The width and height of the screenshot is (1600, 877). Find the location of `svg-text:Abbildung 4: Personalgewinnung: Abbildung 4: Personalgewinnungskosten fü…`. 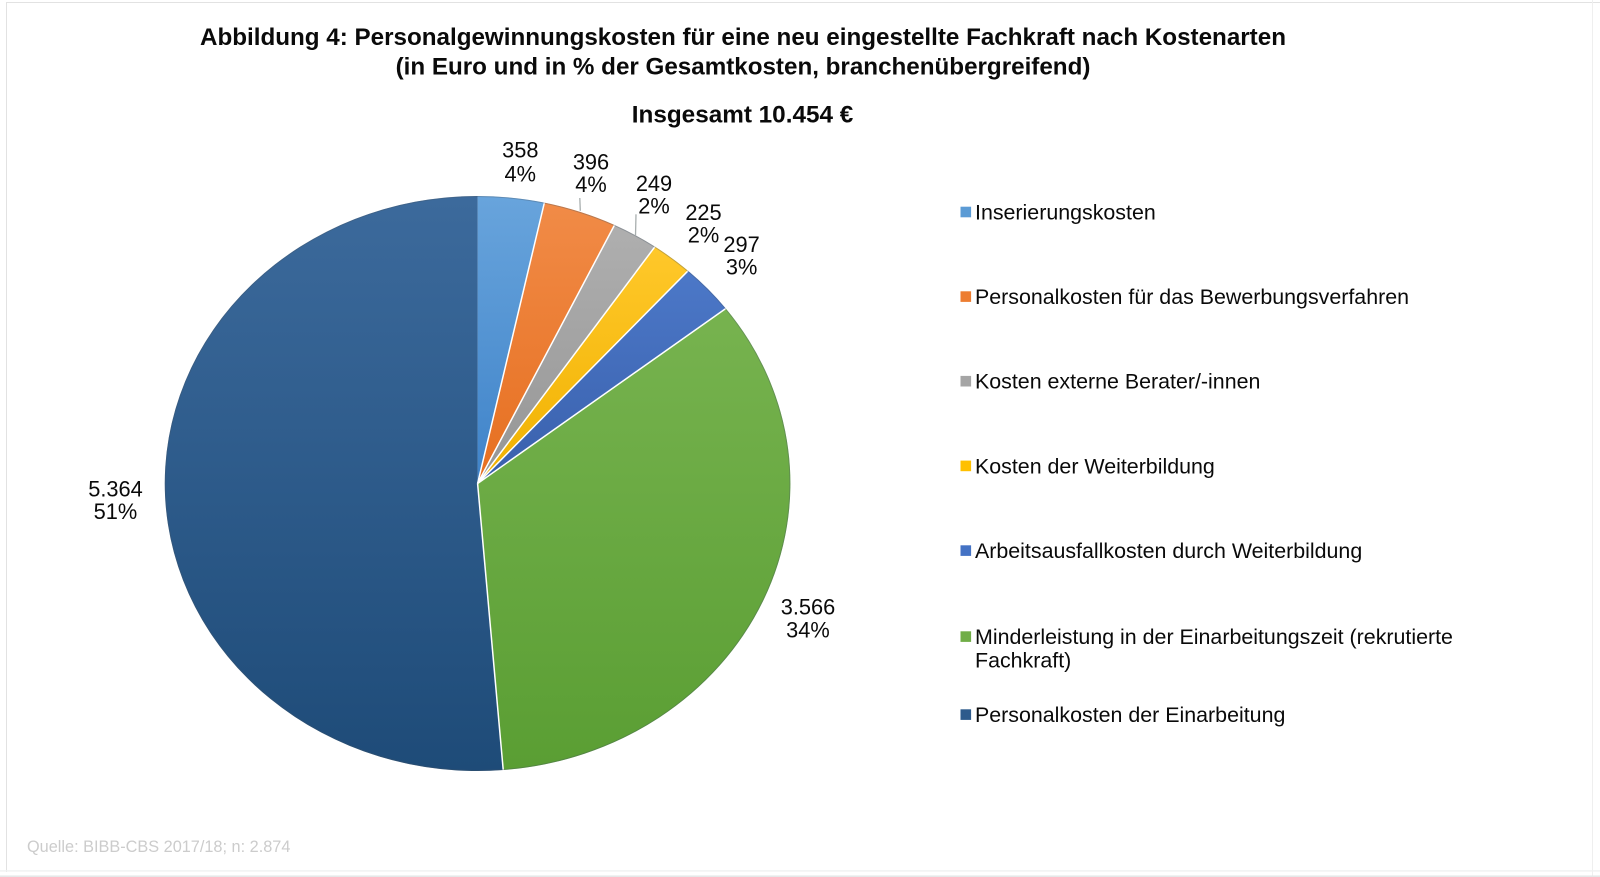

svg-text:Abbildung 4: Personalgewinnung: Abbildung 4: Personalgewinnungskosten fü… is located at coordinates (743, 37).